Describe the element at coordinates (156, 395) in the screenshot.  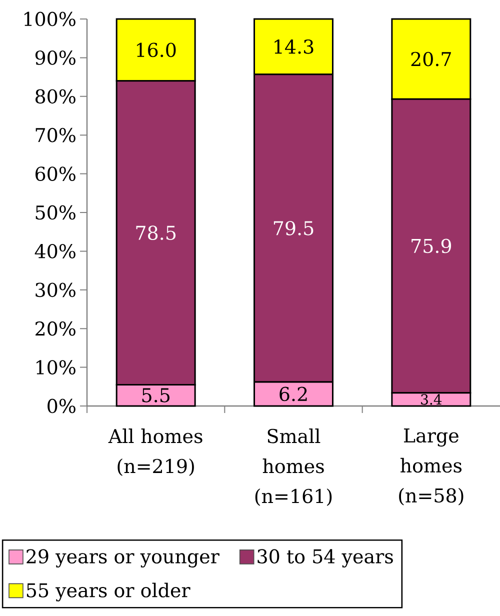
I see `data-label: 5.5` at that location.